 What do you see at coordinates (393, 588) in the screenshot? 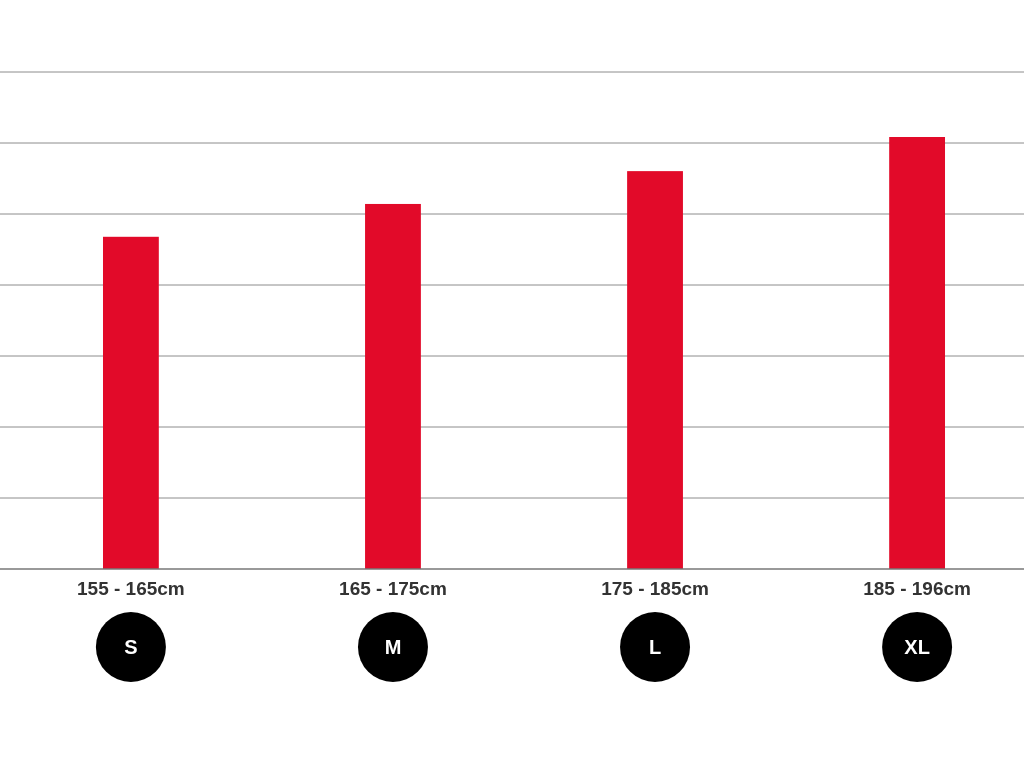
I see `x-tick-label: 165 - 175cm` at bounding box center [393, 588].